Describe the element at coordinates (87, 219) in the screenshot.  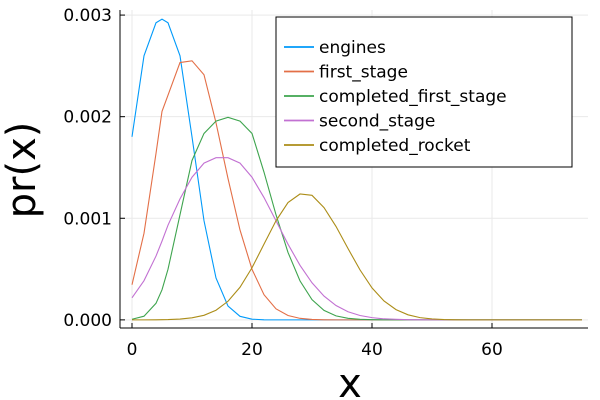
I see `y-tick-label: 0.001` at that location.